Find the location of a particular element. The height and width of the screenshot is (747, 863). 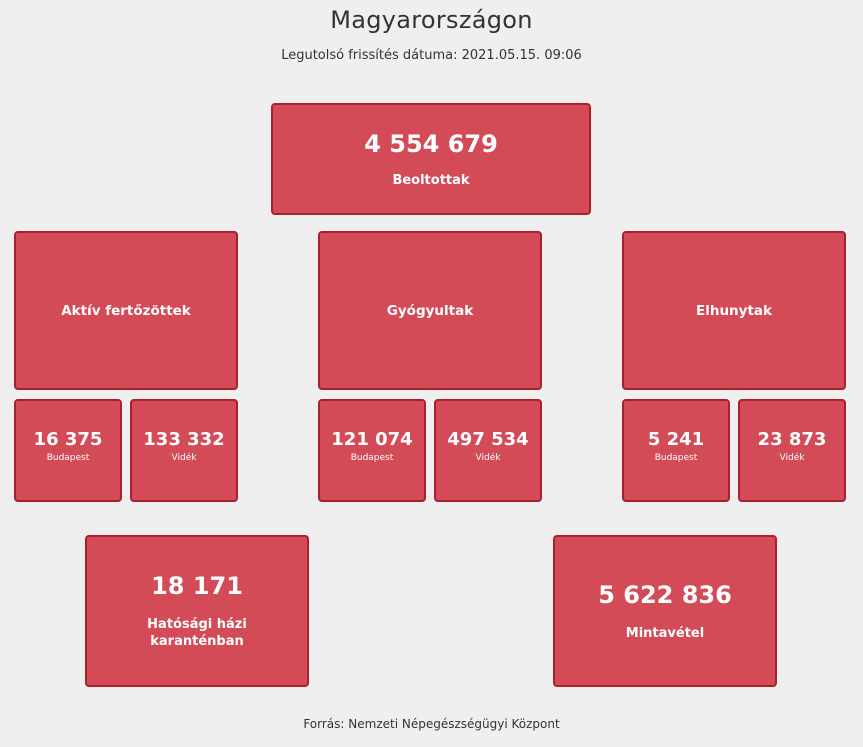

vaccinated-card: 4 554 679 Beoltottak is located at coordinates (431, 159).